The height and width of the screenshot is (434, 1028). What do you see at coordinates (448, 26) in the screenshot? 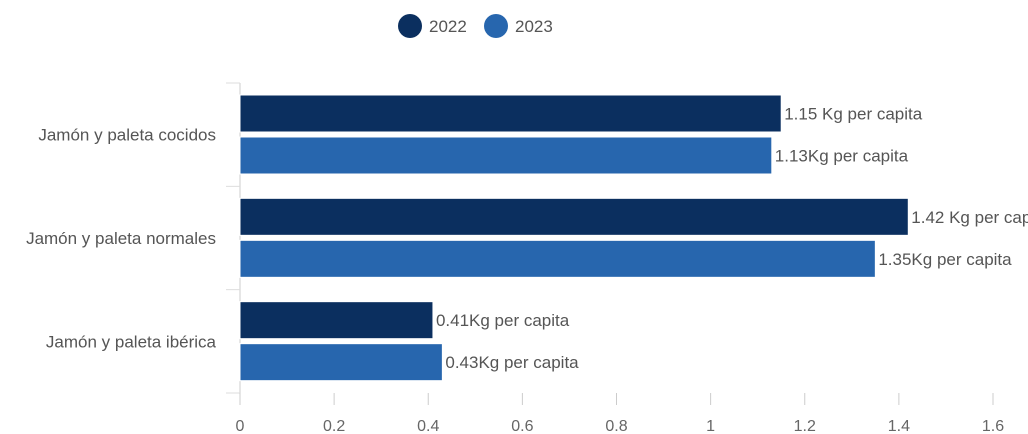
I see `legend-label-2022: 2022` at bounding box center [448, 26].